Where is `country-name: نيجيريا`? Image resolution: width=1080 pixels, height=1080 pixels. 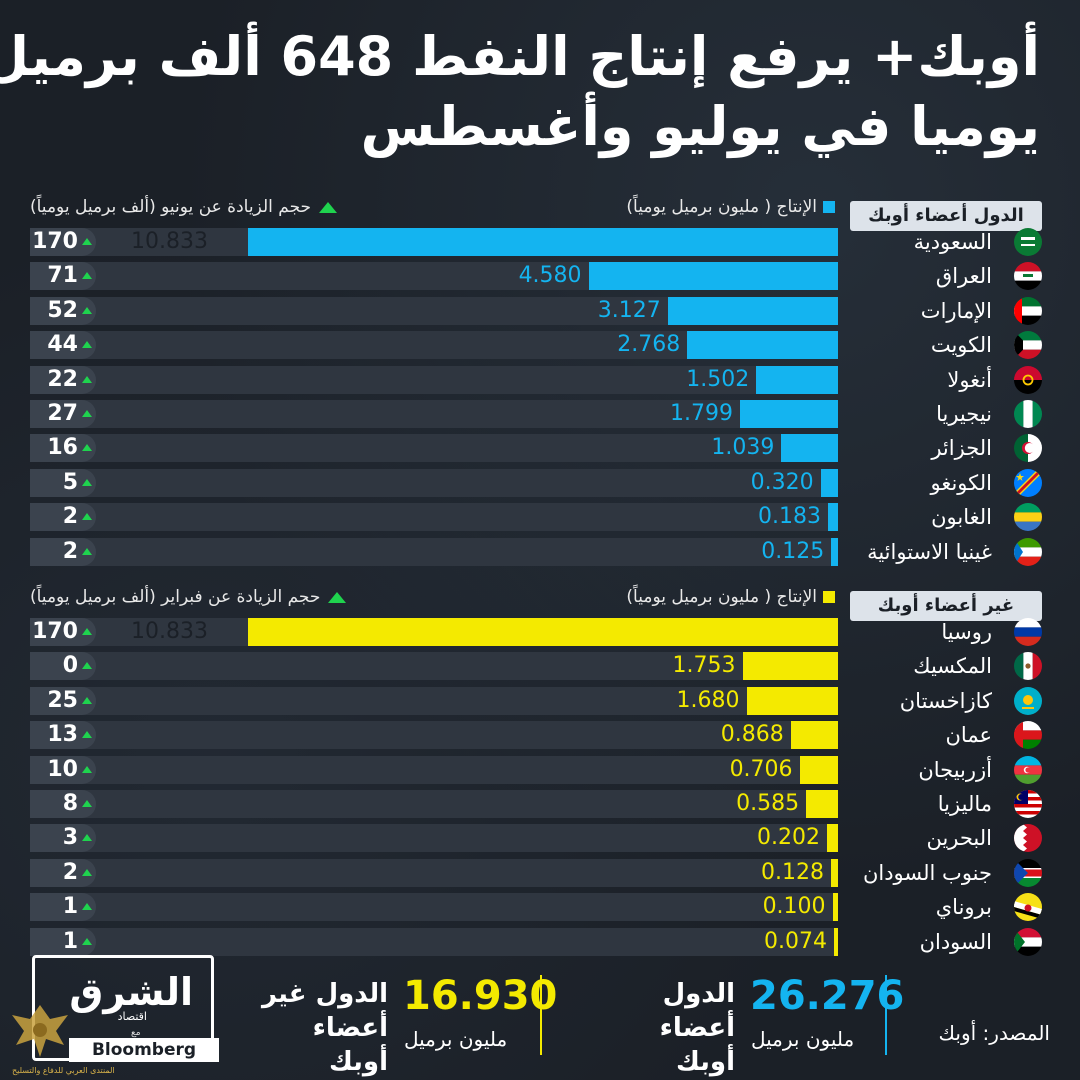
country-name: نيجيريا is located at coordinates (964, 414).